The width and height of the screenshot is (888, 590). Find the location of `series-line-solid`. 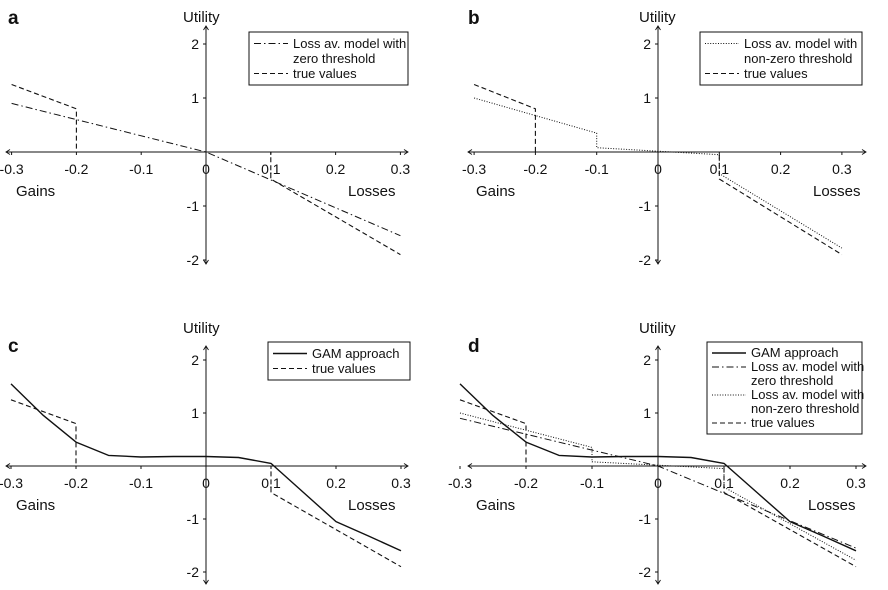

series-line-solid is located at coordinates (206, 467).